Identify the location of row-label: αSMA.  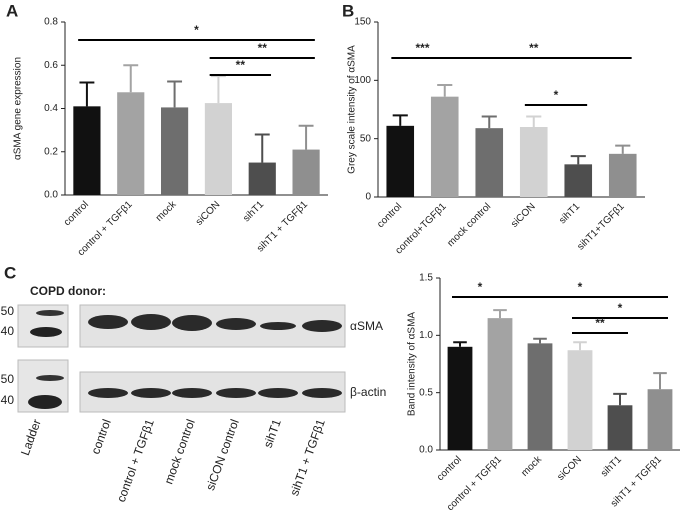
(366, 326).